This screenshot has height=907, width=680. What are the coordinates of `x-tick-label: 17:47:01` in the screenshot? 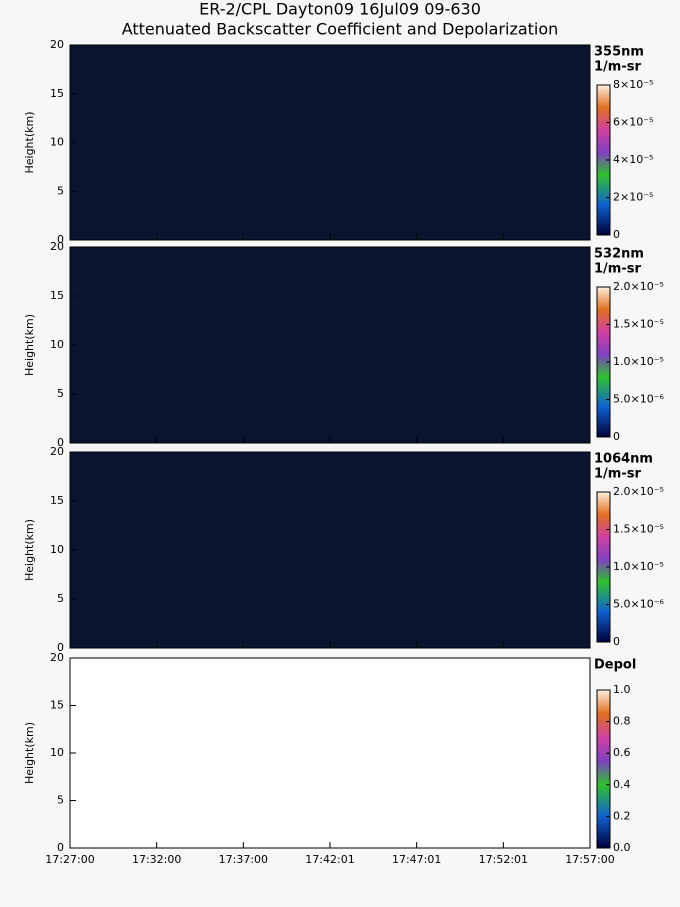 It's located at (416, 859).